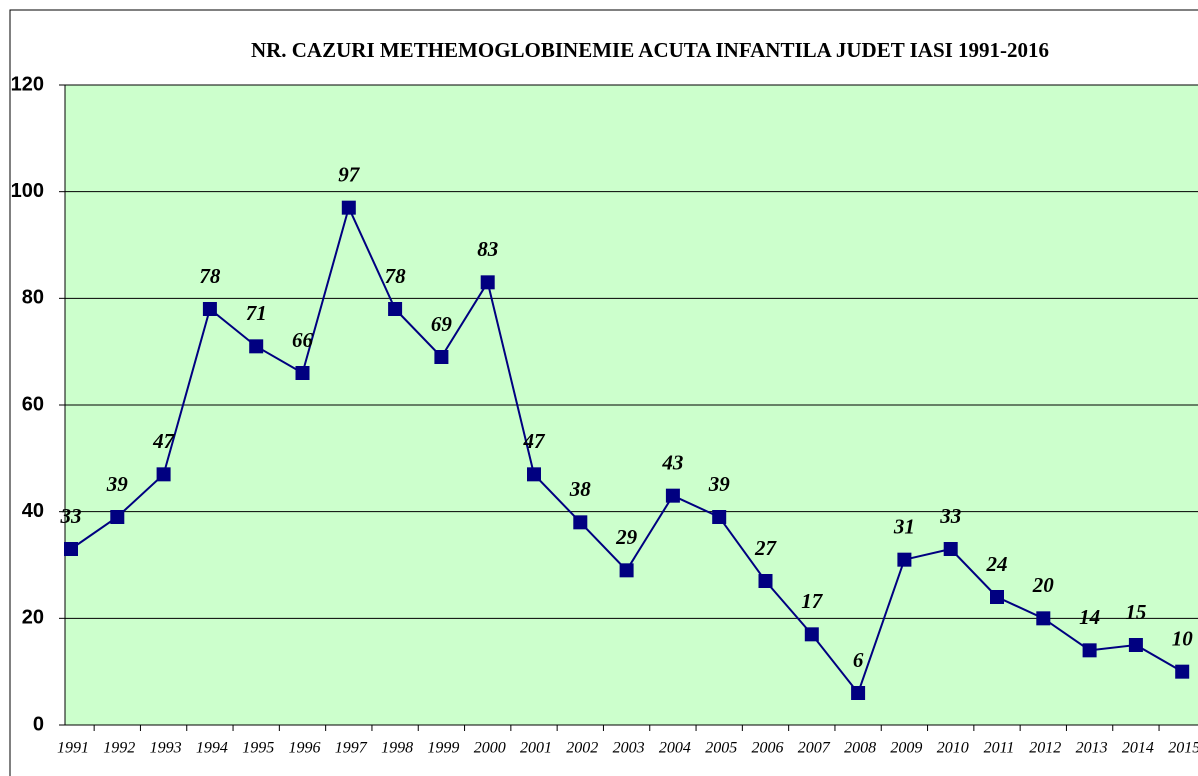  What do you see at coordinates (1138, 748) in the screenshot?
I see `x-tick-label: 2014` at bounding box center [1138, 748].